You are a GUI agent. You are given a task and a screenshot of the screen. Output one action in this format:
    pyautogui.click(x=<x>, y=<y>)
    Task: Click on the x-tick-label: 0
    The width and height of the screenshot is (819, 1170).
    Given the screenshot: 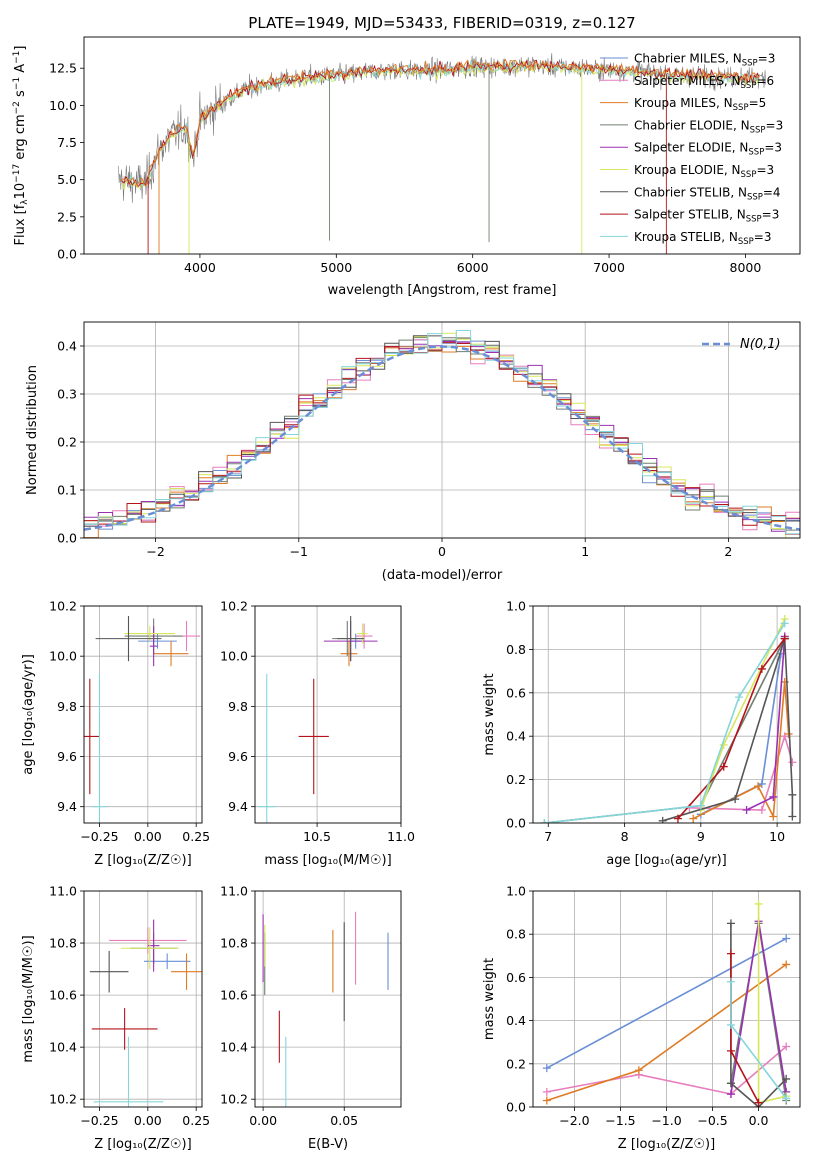 What is the action you would take?
    pyautogui.click(x=442, y=551)
    